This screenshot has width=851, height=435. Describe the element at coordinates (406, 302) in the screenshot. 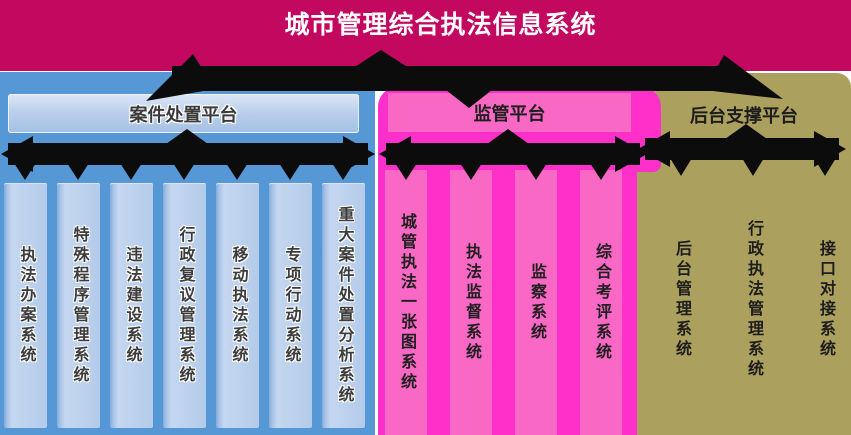

I see `system-column: 城管执法一张图系统` at that location.